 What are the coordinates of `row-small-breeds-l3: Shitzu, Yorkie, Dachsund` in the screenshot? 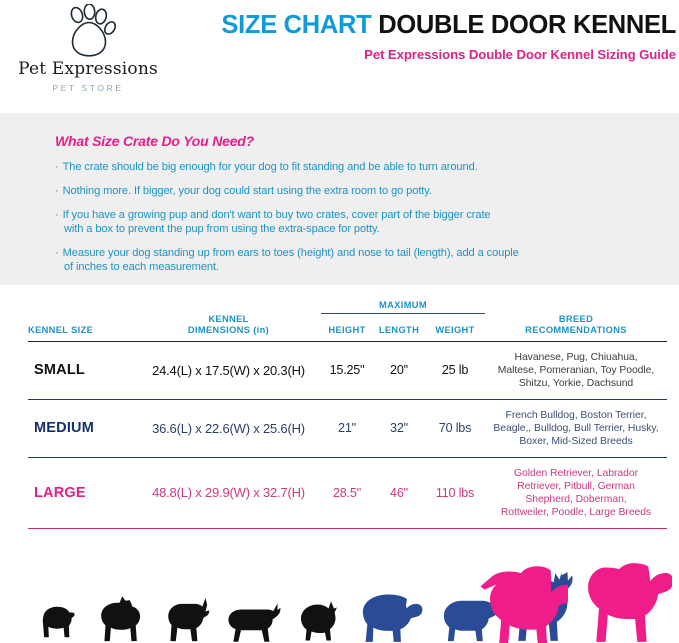 It's located at (576, 383).